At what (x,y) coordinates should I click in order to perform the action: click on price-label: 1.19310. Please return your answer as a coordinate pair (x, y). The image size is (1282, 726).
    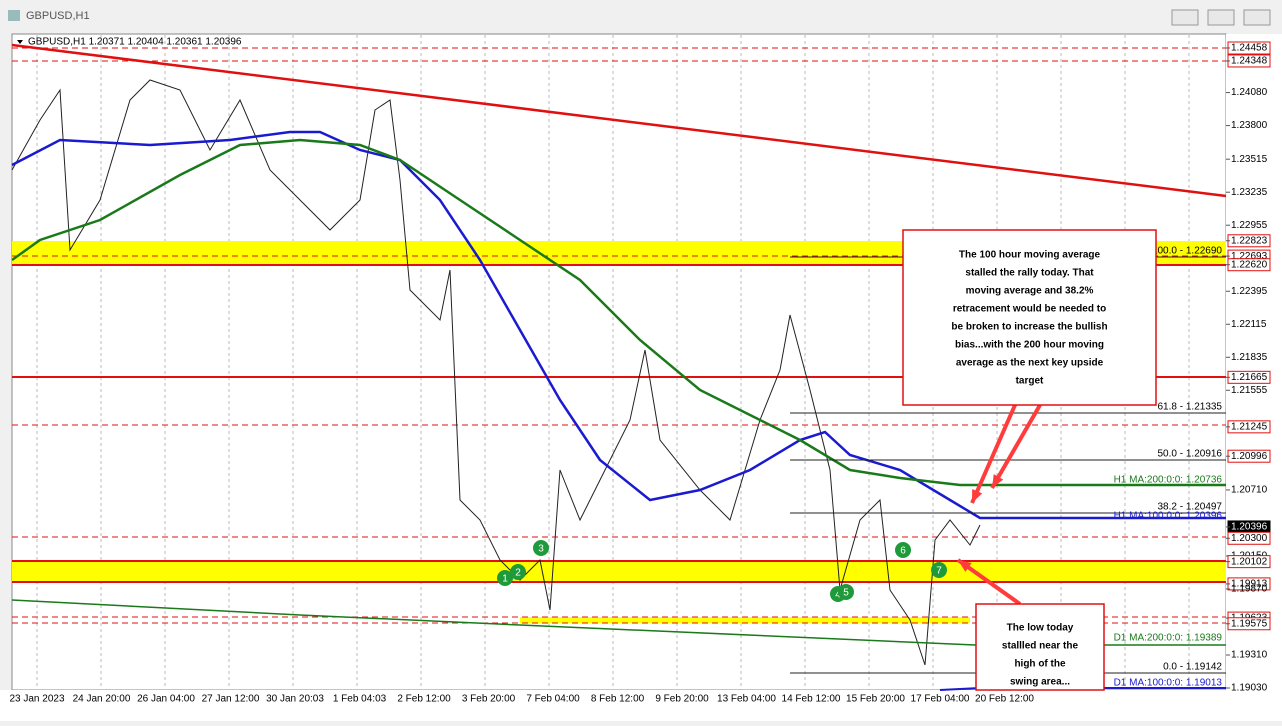
    Looking at the image, I should click on (1249, 655).